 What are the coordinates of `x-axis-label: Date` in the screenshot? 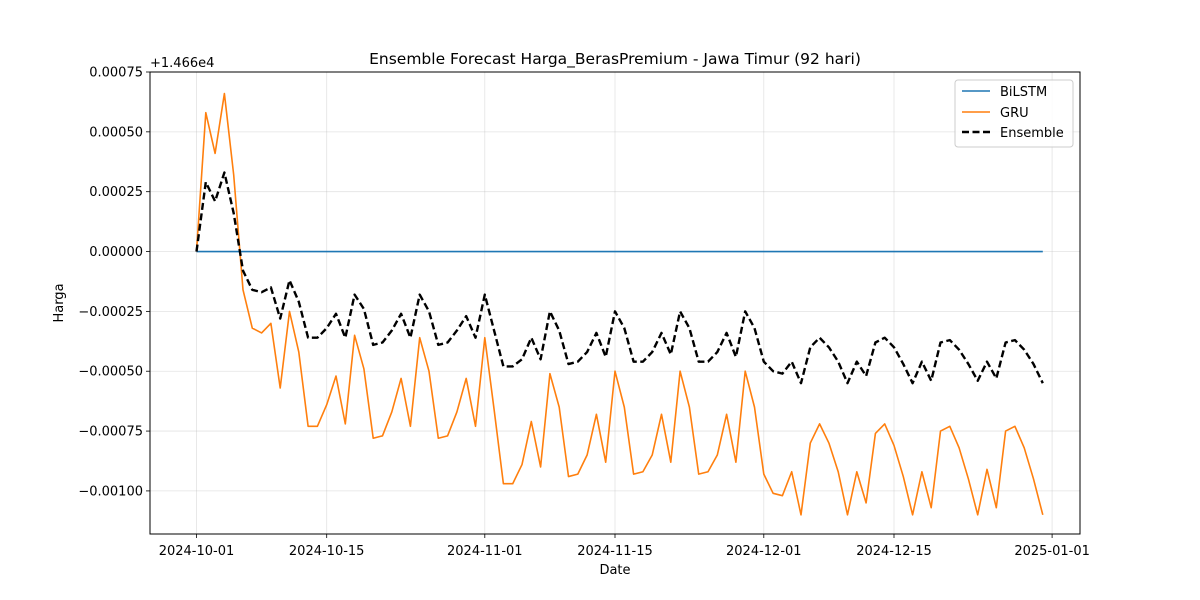 It's located at (614, 570).